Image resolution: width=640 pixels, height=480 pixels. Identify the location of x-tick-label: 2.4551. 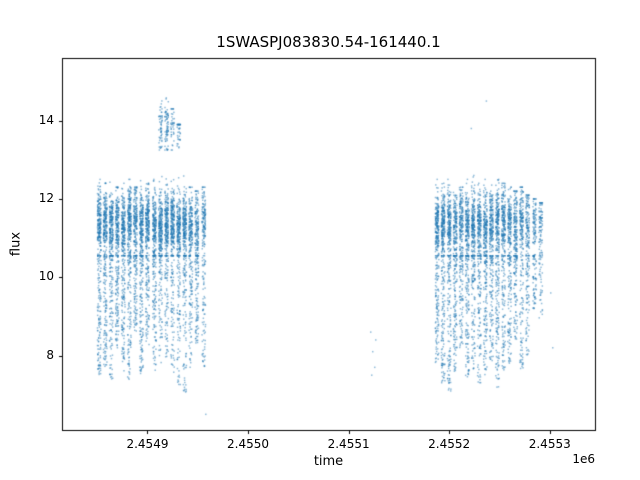
(348, 444).